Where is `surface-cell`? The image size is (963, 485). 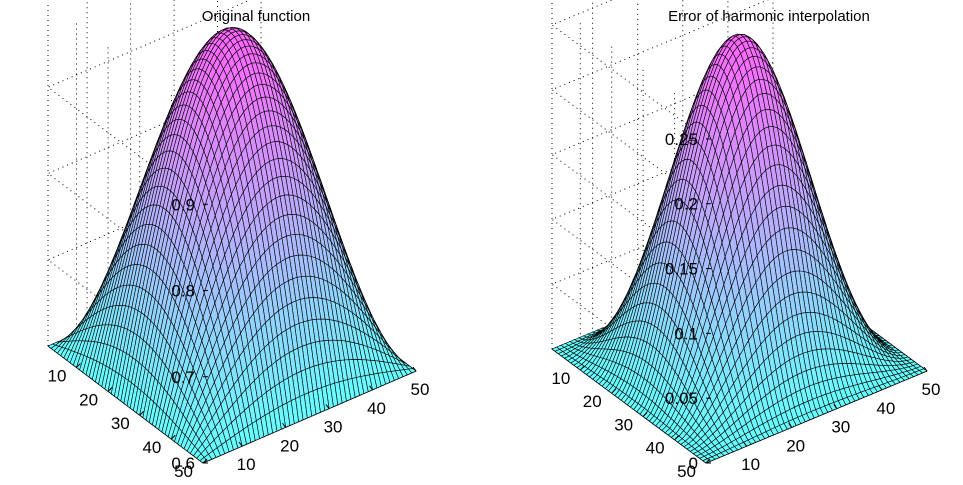
surface-cell is located at coordinates (203, 460).